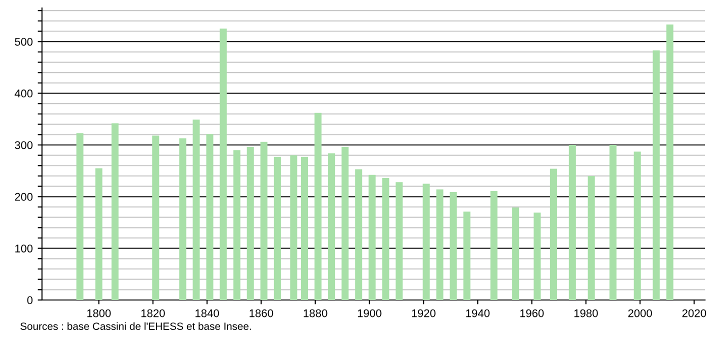 The height and width of the screenshot is (340, 710). What do you see at coordinates (370, 313) in the screenshot?
I see `x-tick-label: 1900` at bounding box center [370, 313].